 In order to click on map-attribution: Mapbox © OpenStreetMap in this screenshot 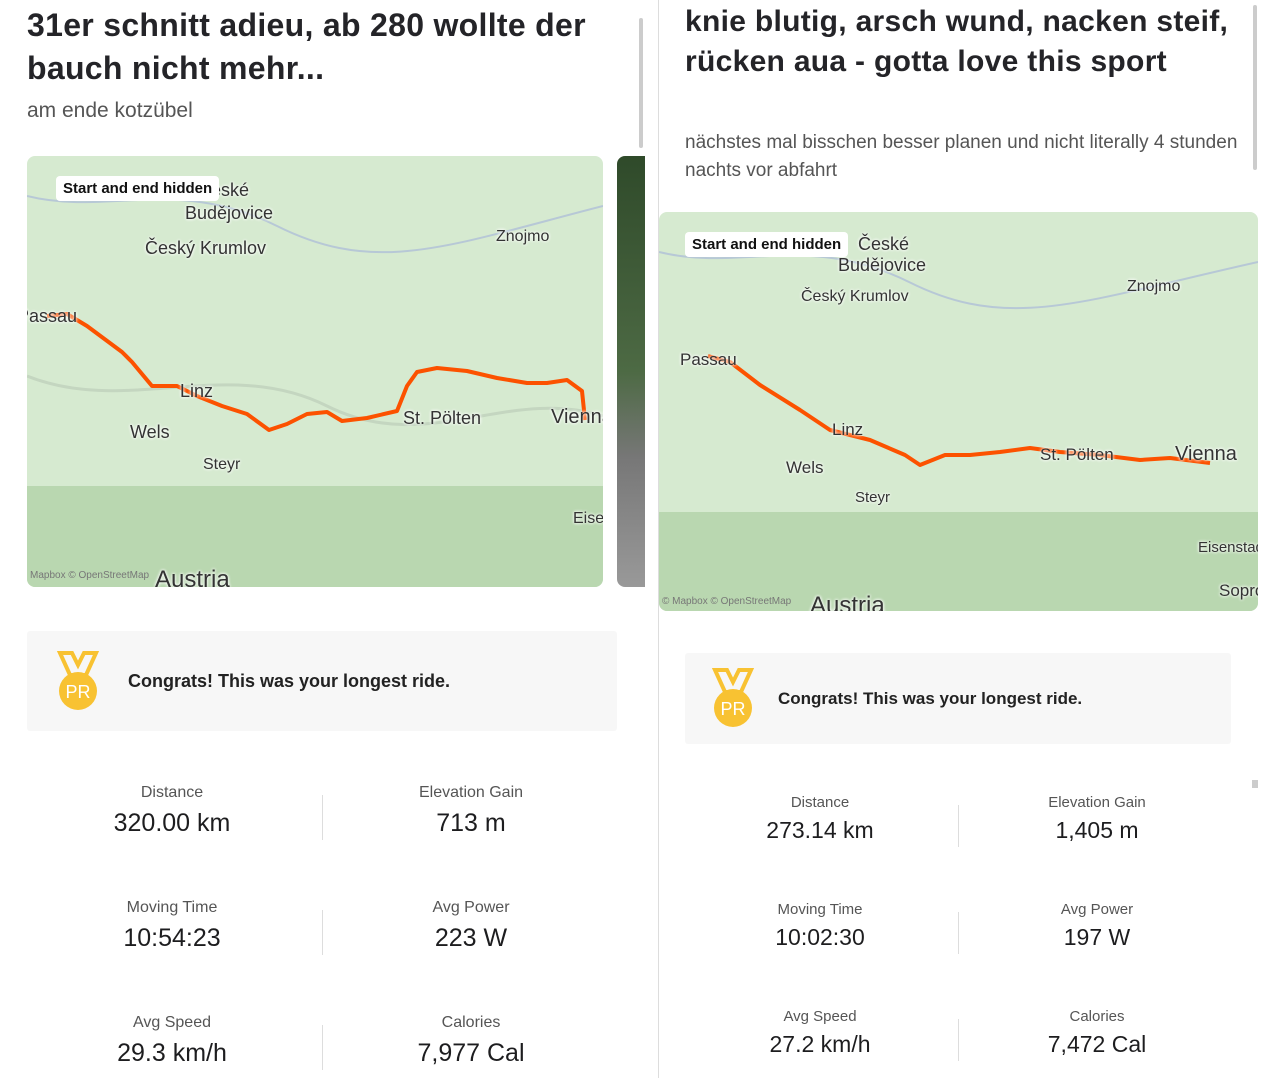, I will do `click(90, 575)`.